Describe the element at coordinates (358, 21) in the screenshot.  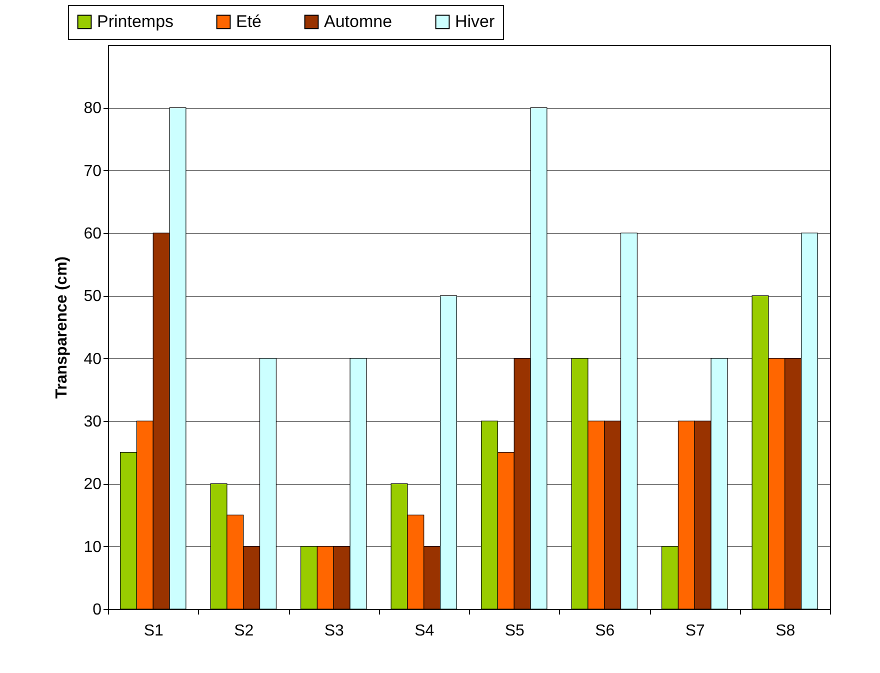
I see `legend-label: Automne` at that location.